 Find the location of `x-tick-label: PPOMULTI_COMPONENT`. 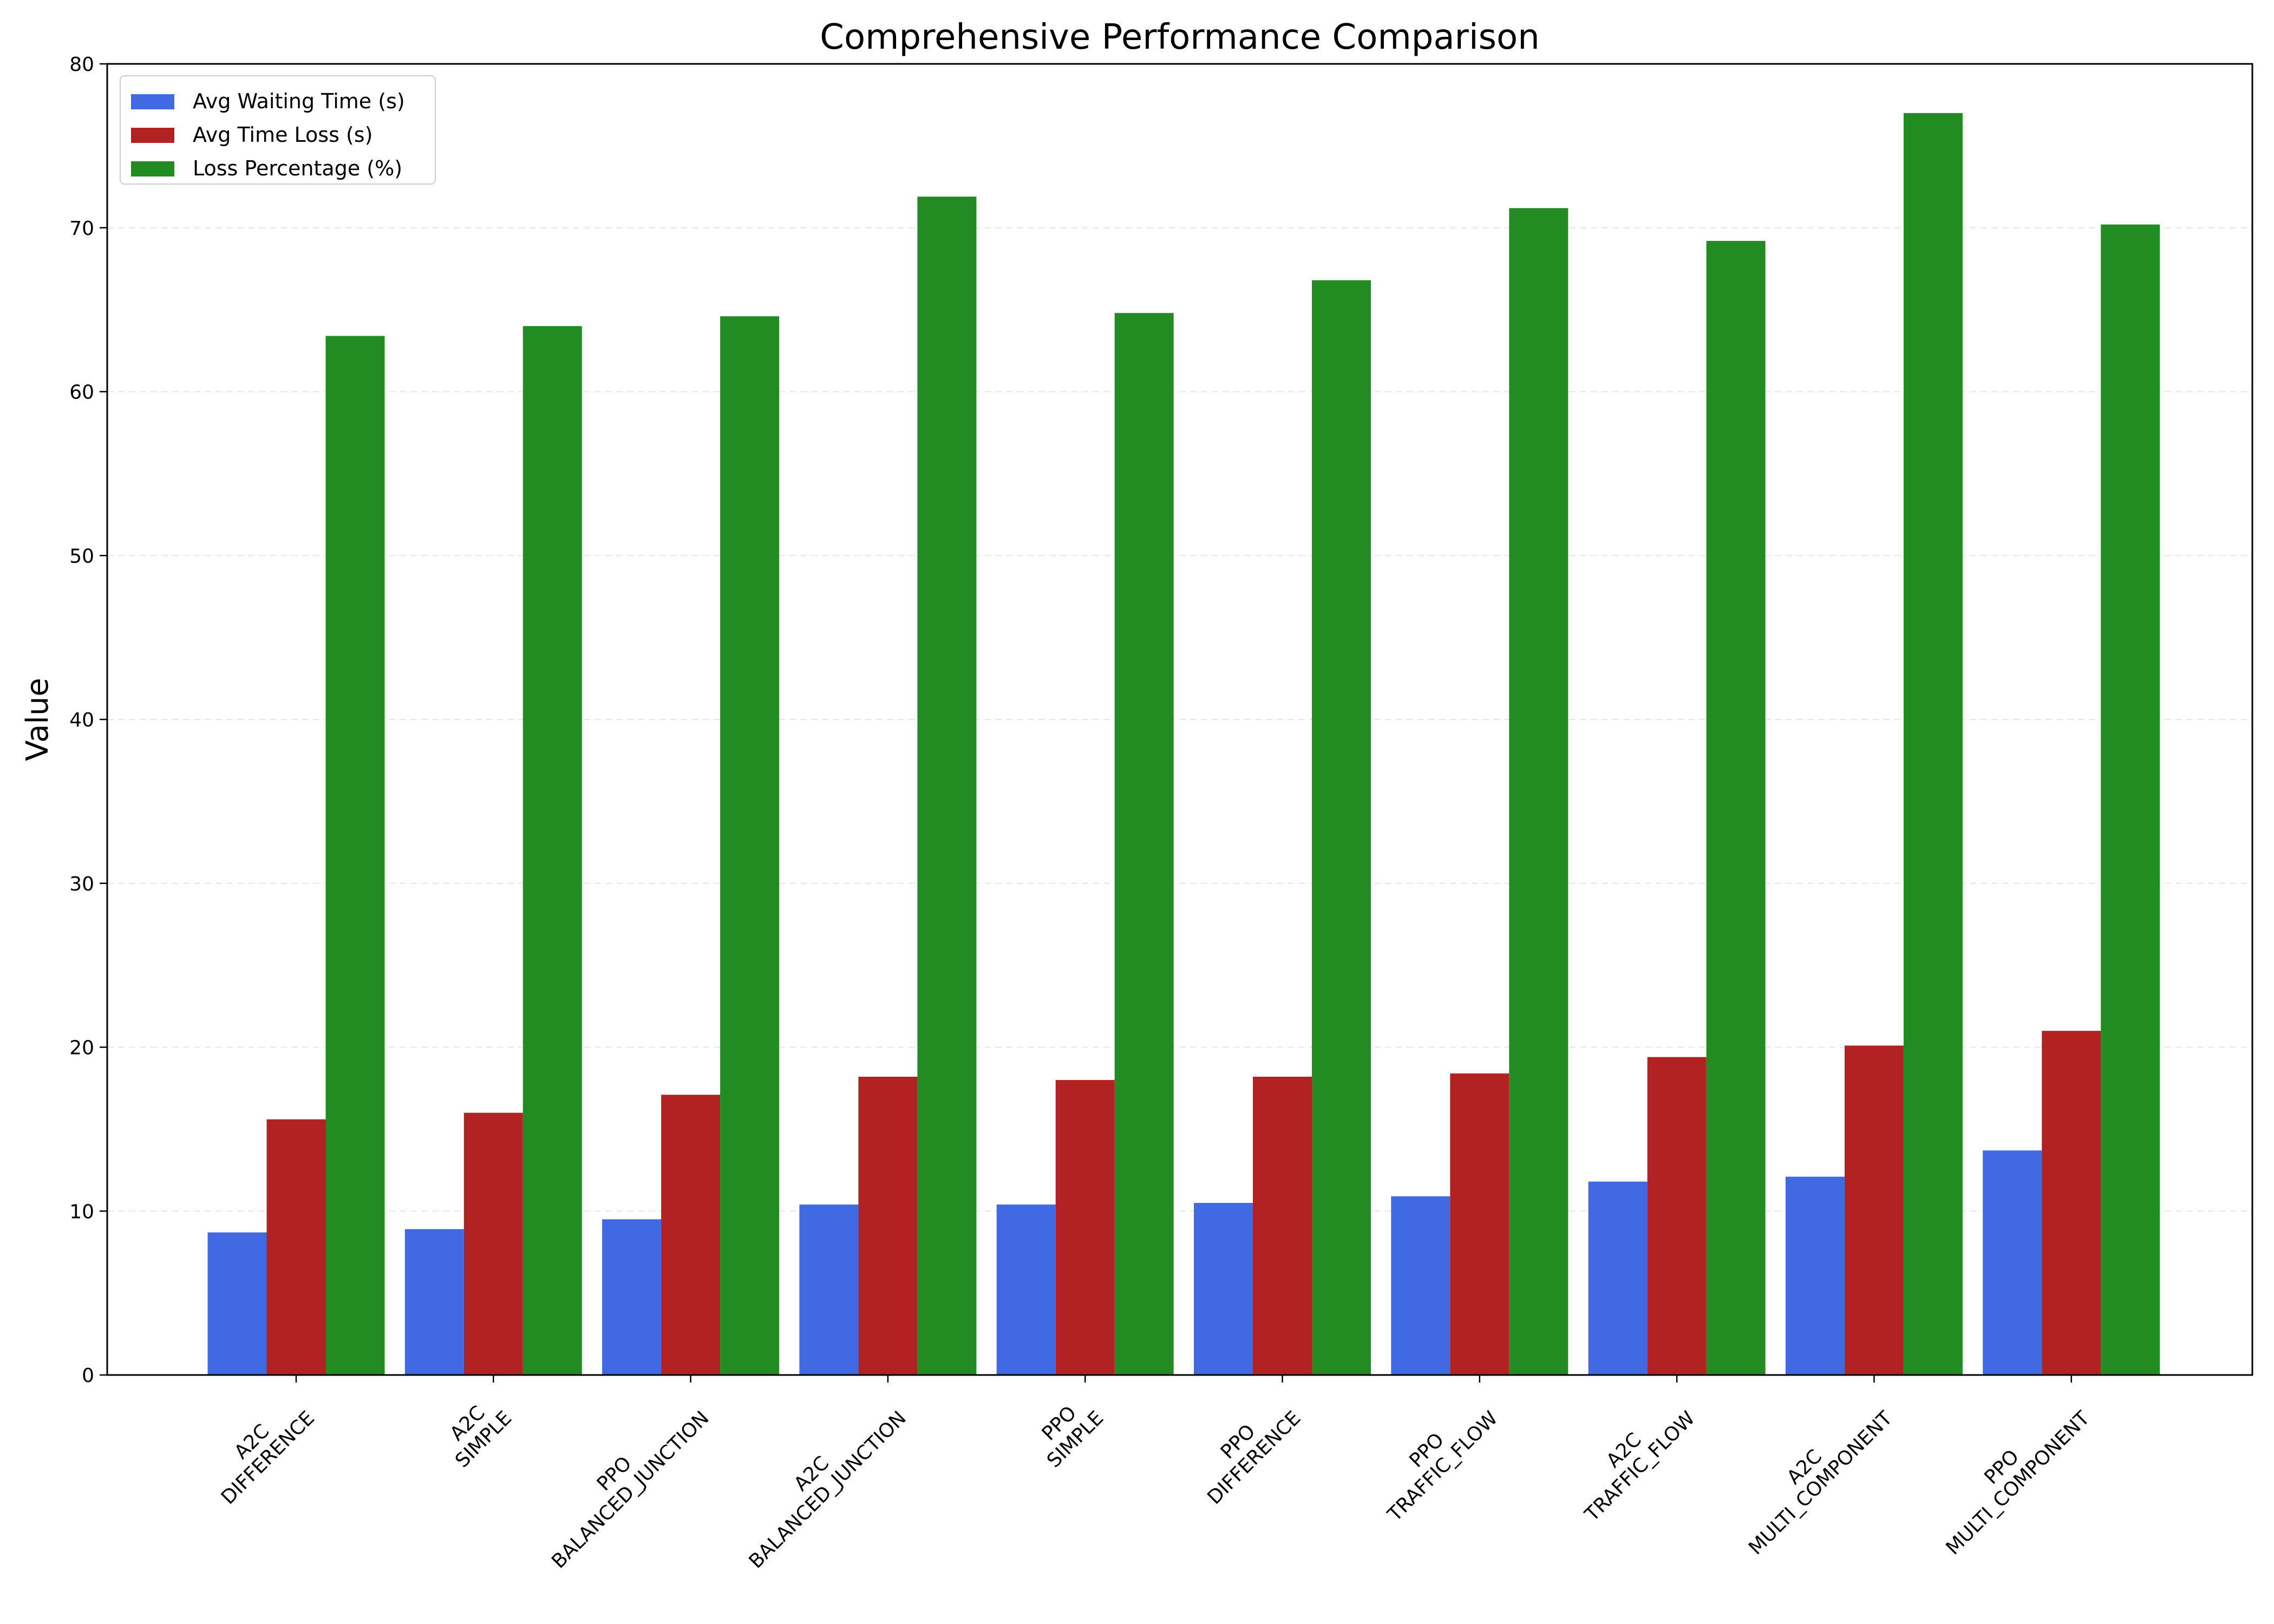

x-tick-label: PPOMULTI_COMPONENT is located at coordinates (2010, 1475).